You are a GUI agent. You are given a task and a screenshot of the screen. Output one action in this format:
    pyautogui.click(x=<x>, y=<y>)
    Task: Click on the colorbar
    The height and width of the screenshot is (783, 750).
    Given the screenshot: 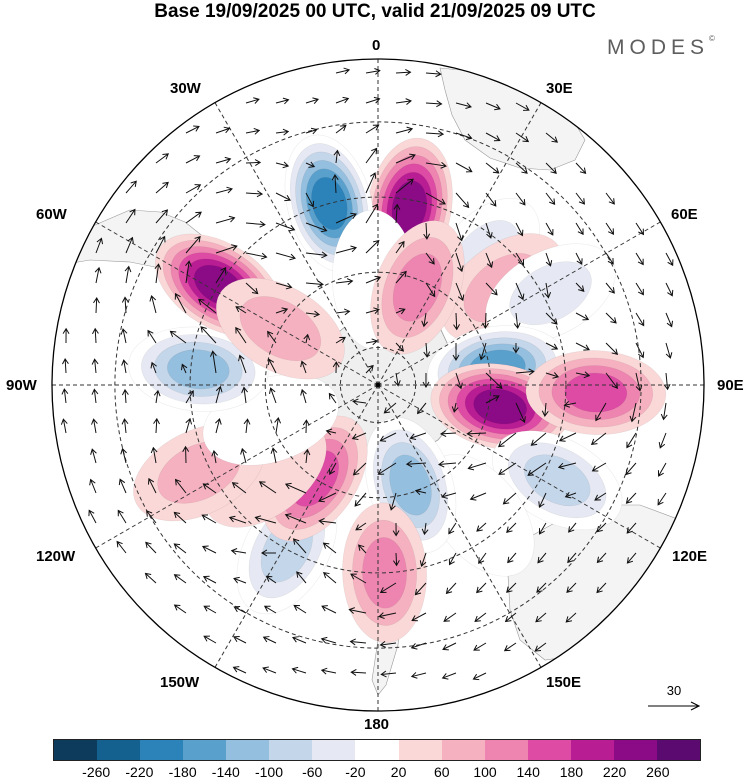 What is the action you would take?
    pyautogui.click(x=377, y=750)
    